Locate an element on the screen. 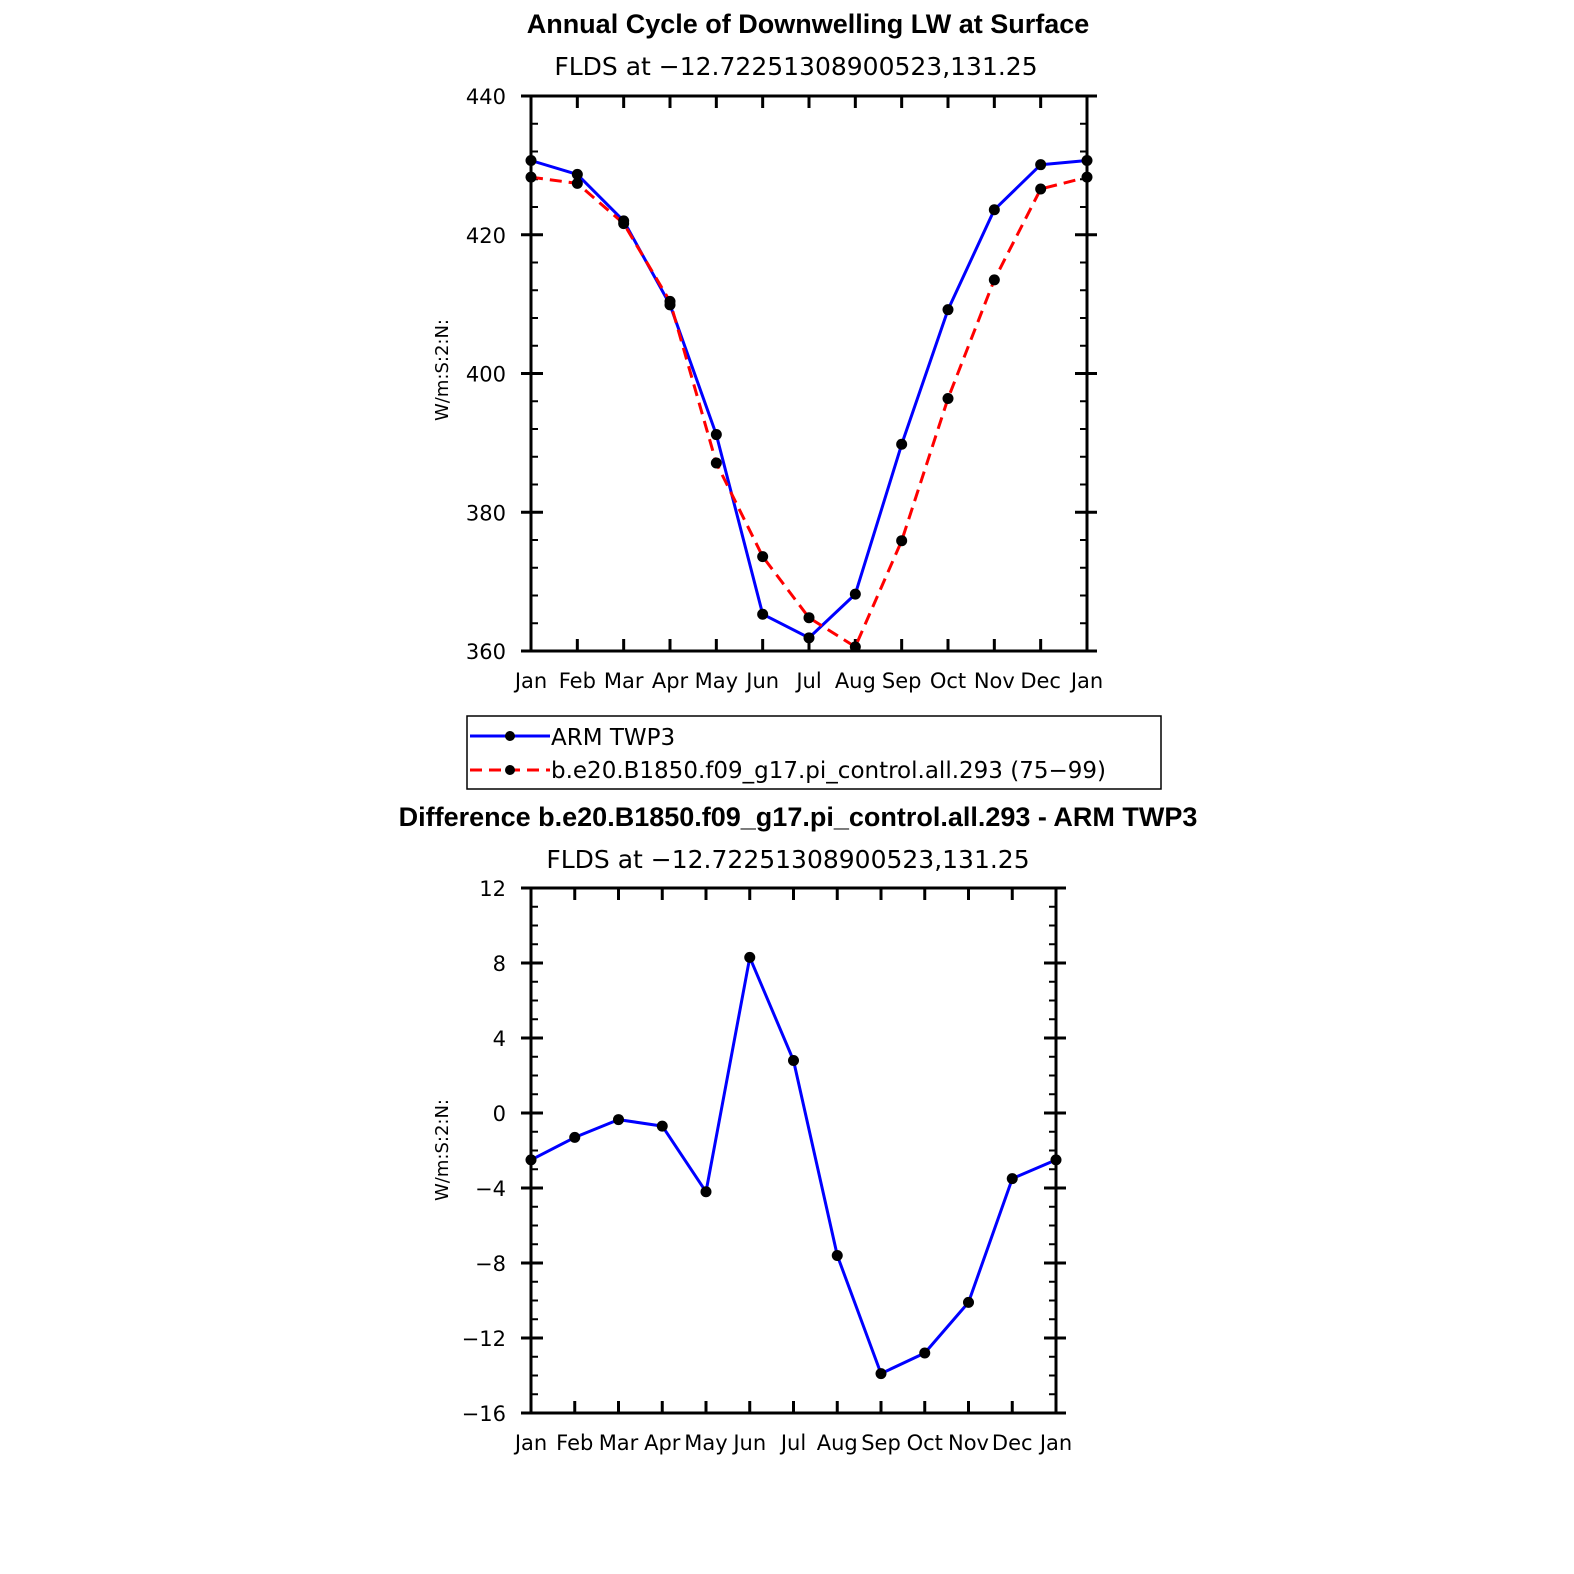 Image resolution: width=1574 pixels, height=1574 pixels. chart2-subtitle: FLDS at −12.72251308900523,131.25 is located at coordinates (787, 859).